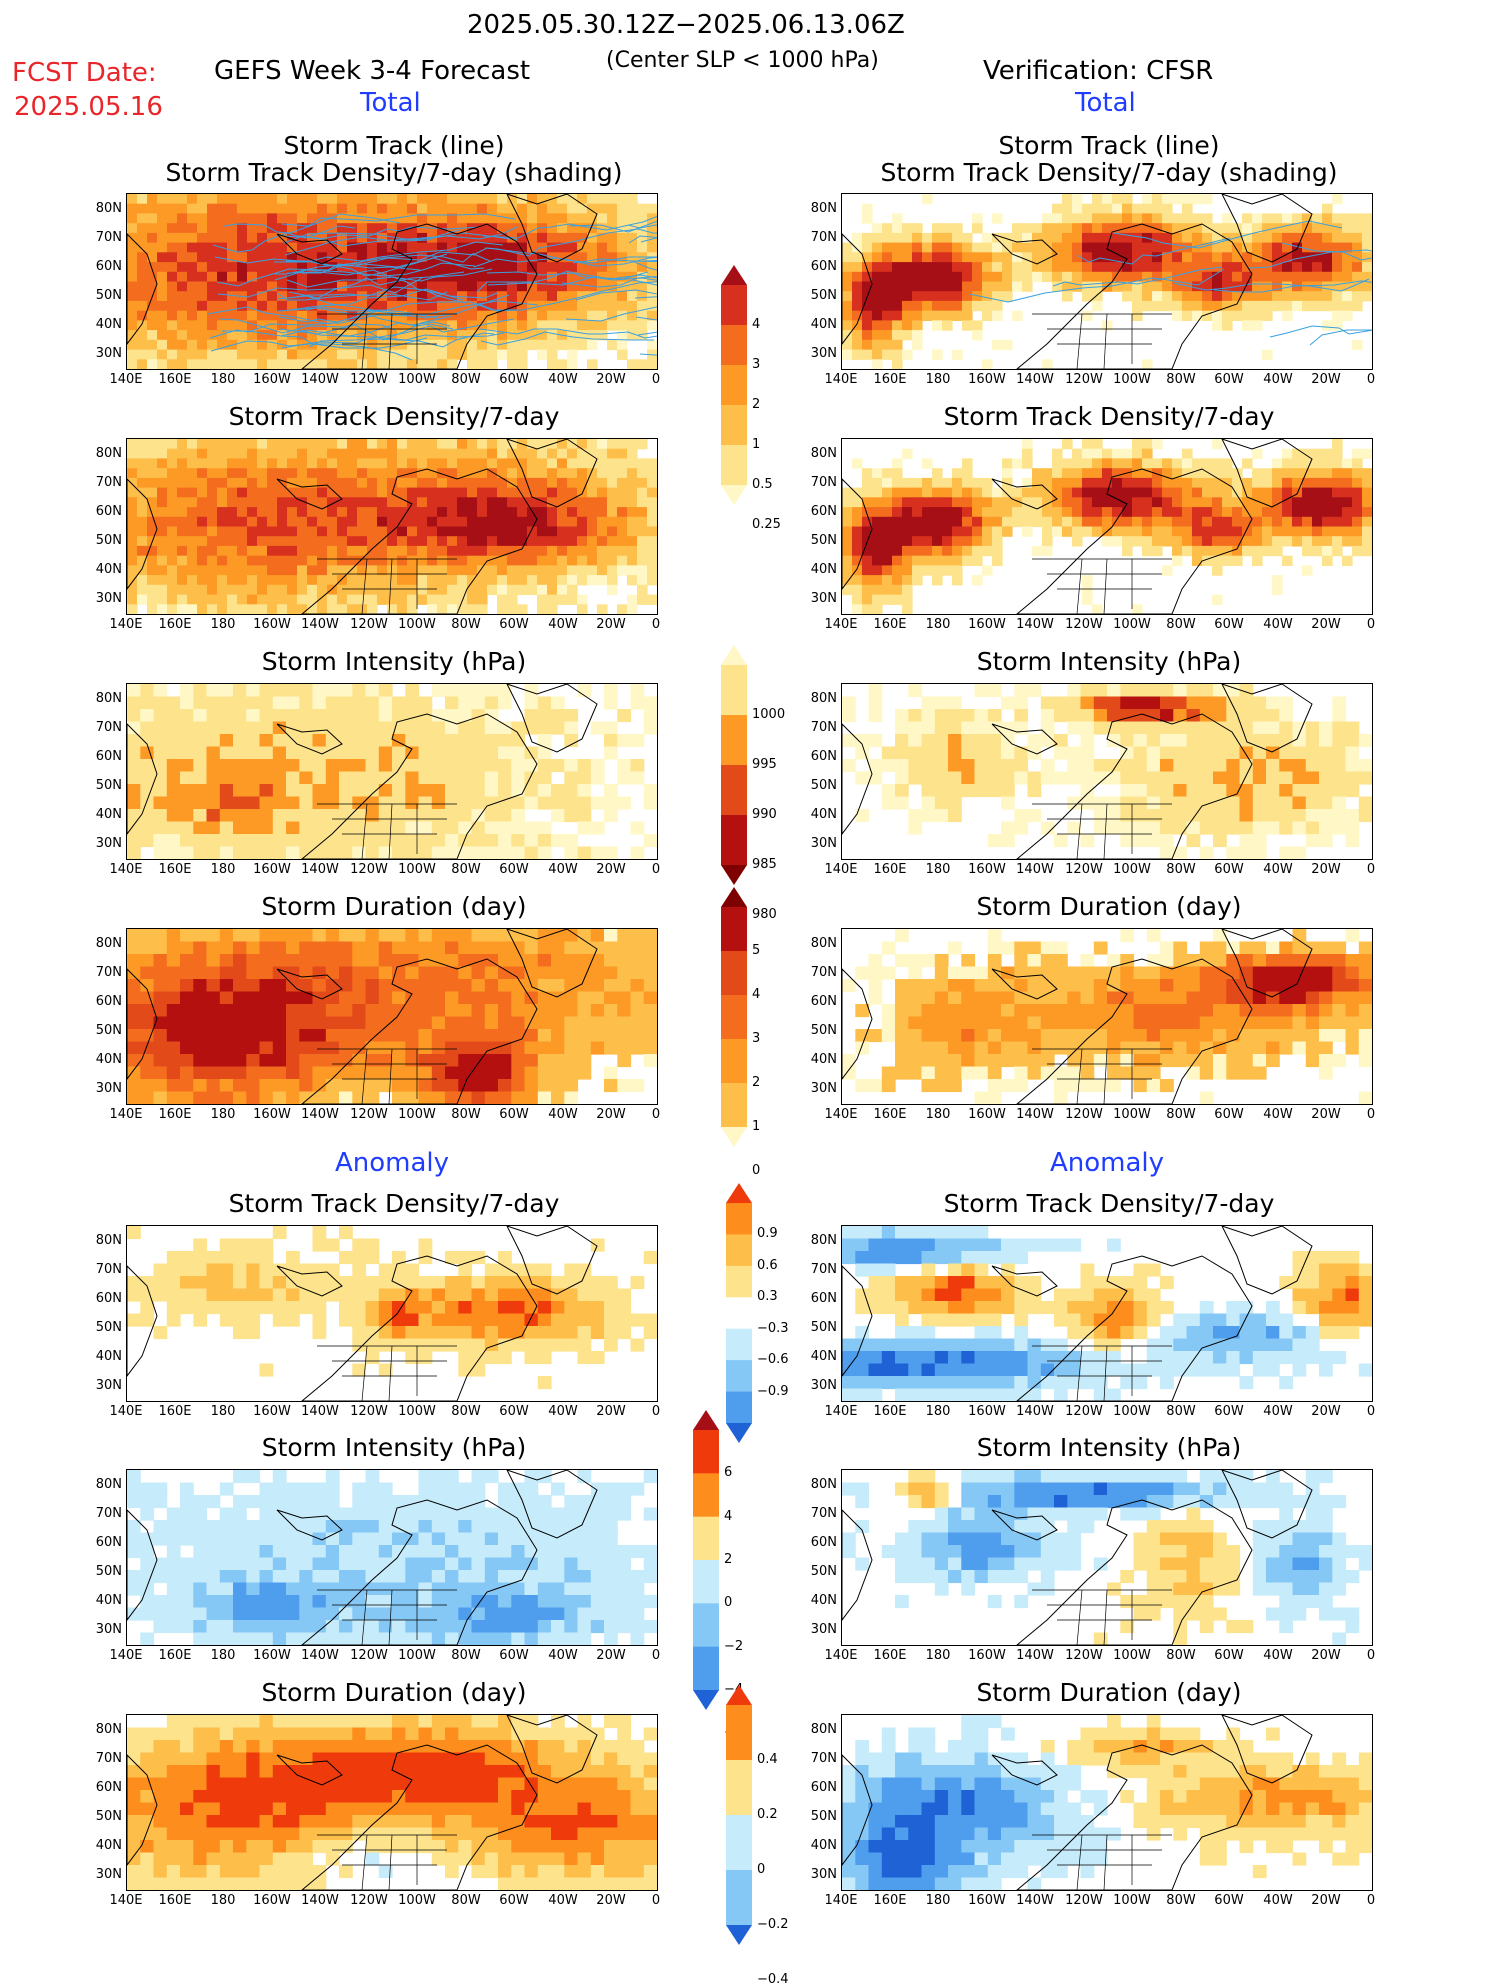 This screenshot has width=1487, height=1987. I want to click on colorbar-label: 1000, so click(769, 714).